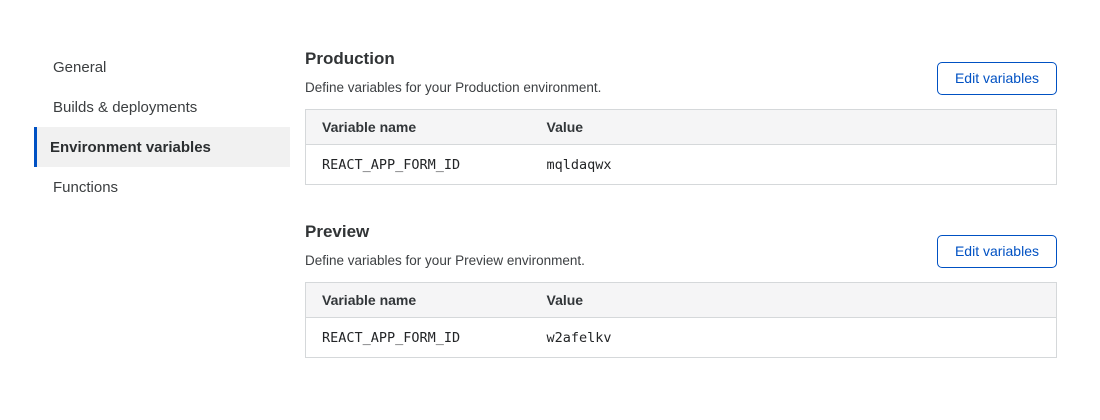 This screenshot has width=1100, height=420. What do you see at coordinates (681, 165) in the screenshot?
I see `table-row: REACT_APP_FORM_ID mqldaqwx` at bounding box center [681, 165].